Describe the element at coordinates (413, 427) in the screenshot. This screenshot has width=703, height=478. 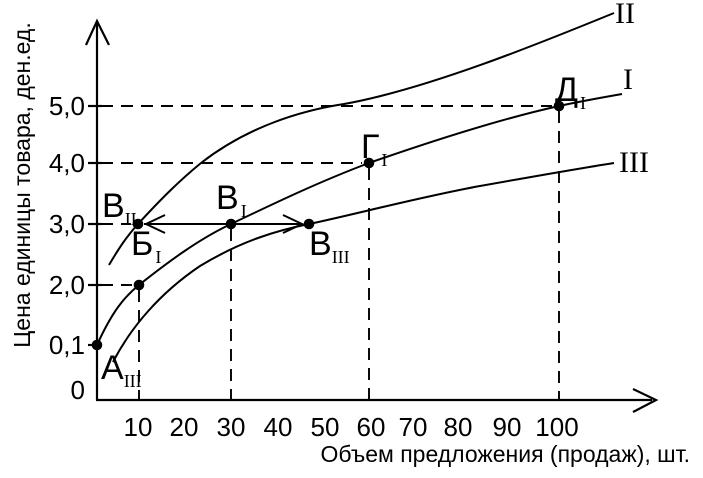
I see `x-tick-label-70: 70` at that location.